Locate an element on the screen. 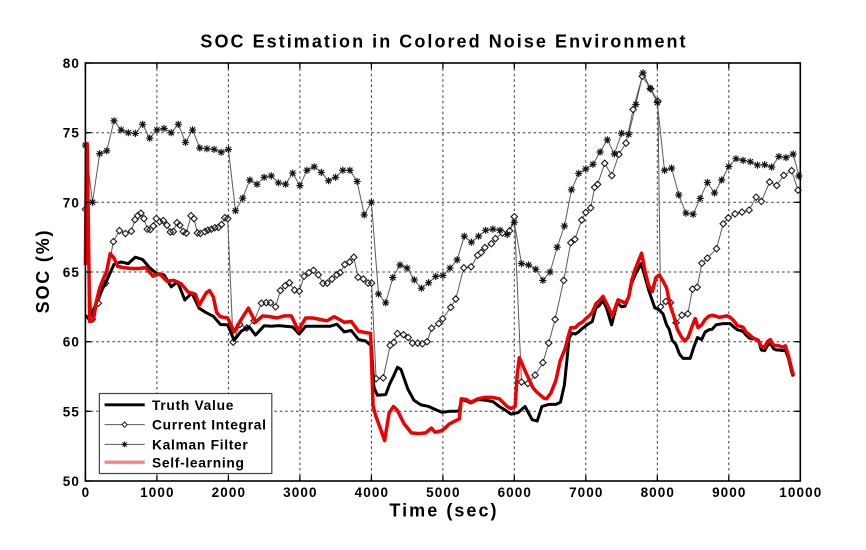 The image size is (866, 550). svg-text: SOC (%) is located at coordinates (43, 271).